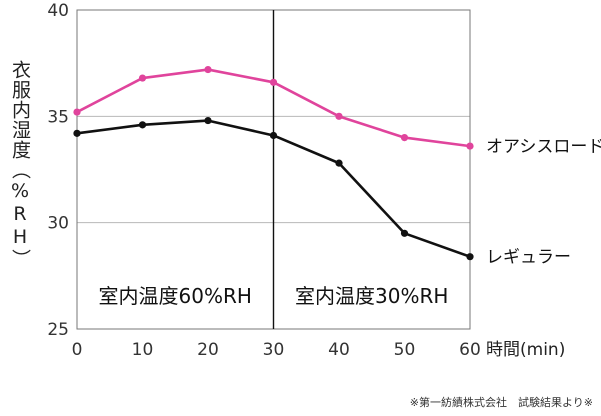 The image size is (601, 416). I want to click on x-tick-label: 10, so click(143, 350).